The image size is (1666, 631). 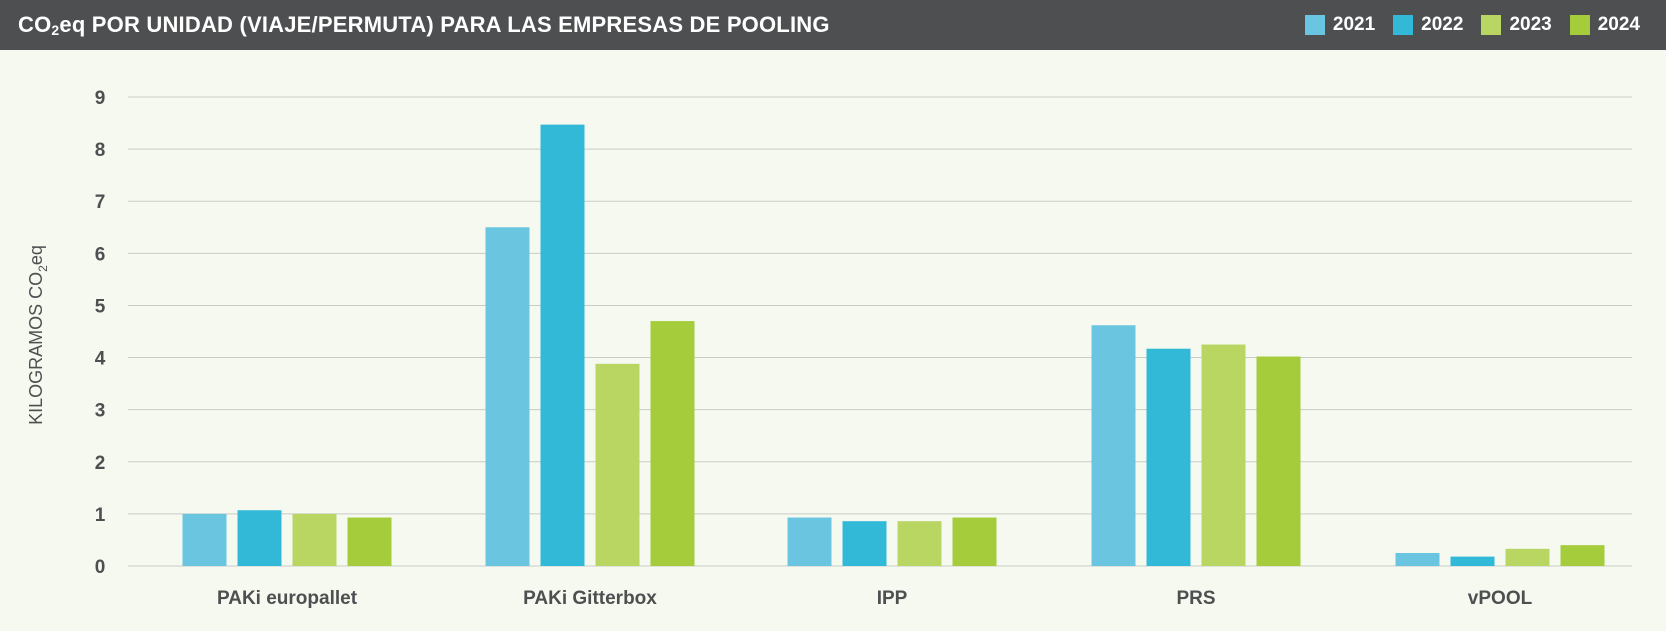 I want to click on legend-item-2021: 2021, so click(x=1340, y=25).